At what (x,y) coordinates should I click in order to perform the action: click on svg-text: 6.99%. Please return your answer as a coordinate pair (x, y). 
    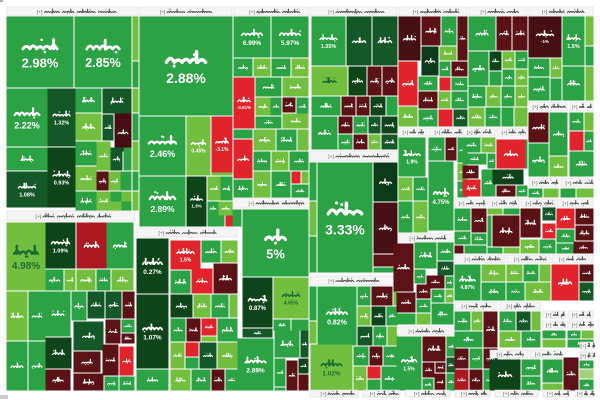
    Looking at the image, I should click on (252, 43).